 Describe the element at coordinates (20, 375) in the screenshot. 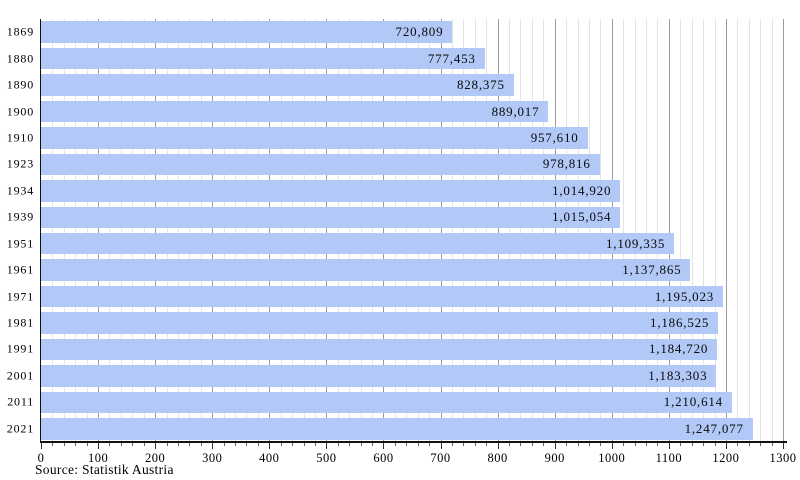

I see `y-tick-label-2001: 2001` at that location.